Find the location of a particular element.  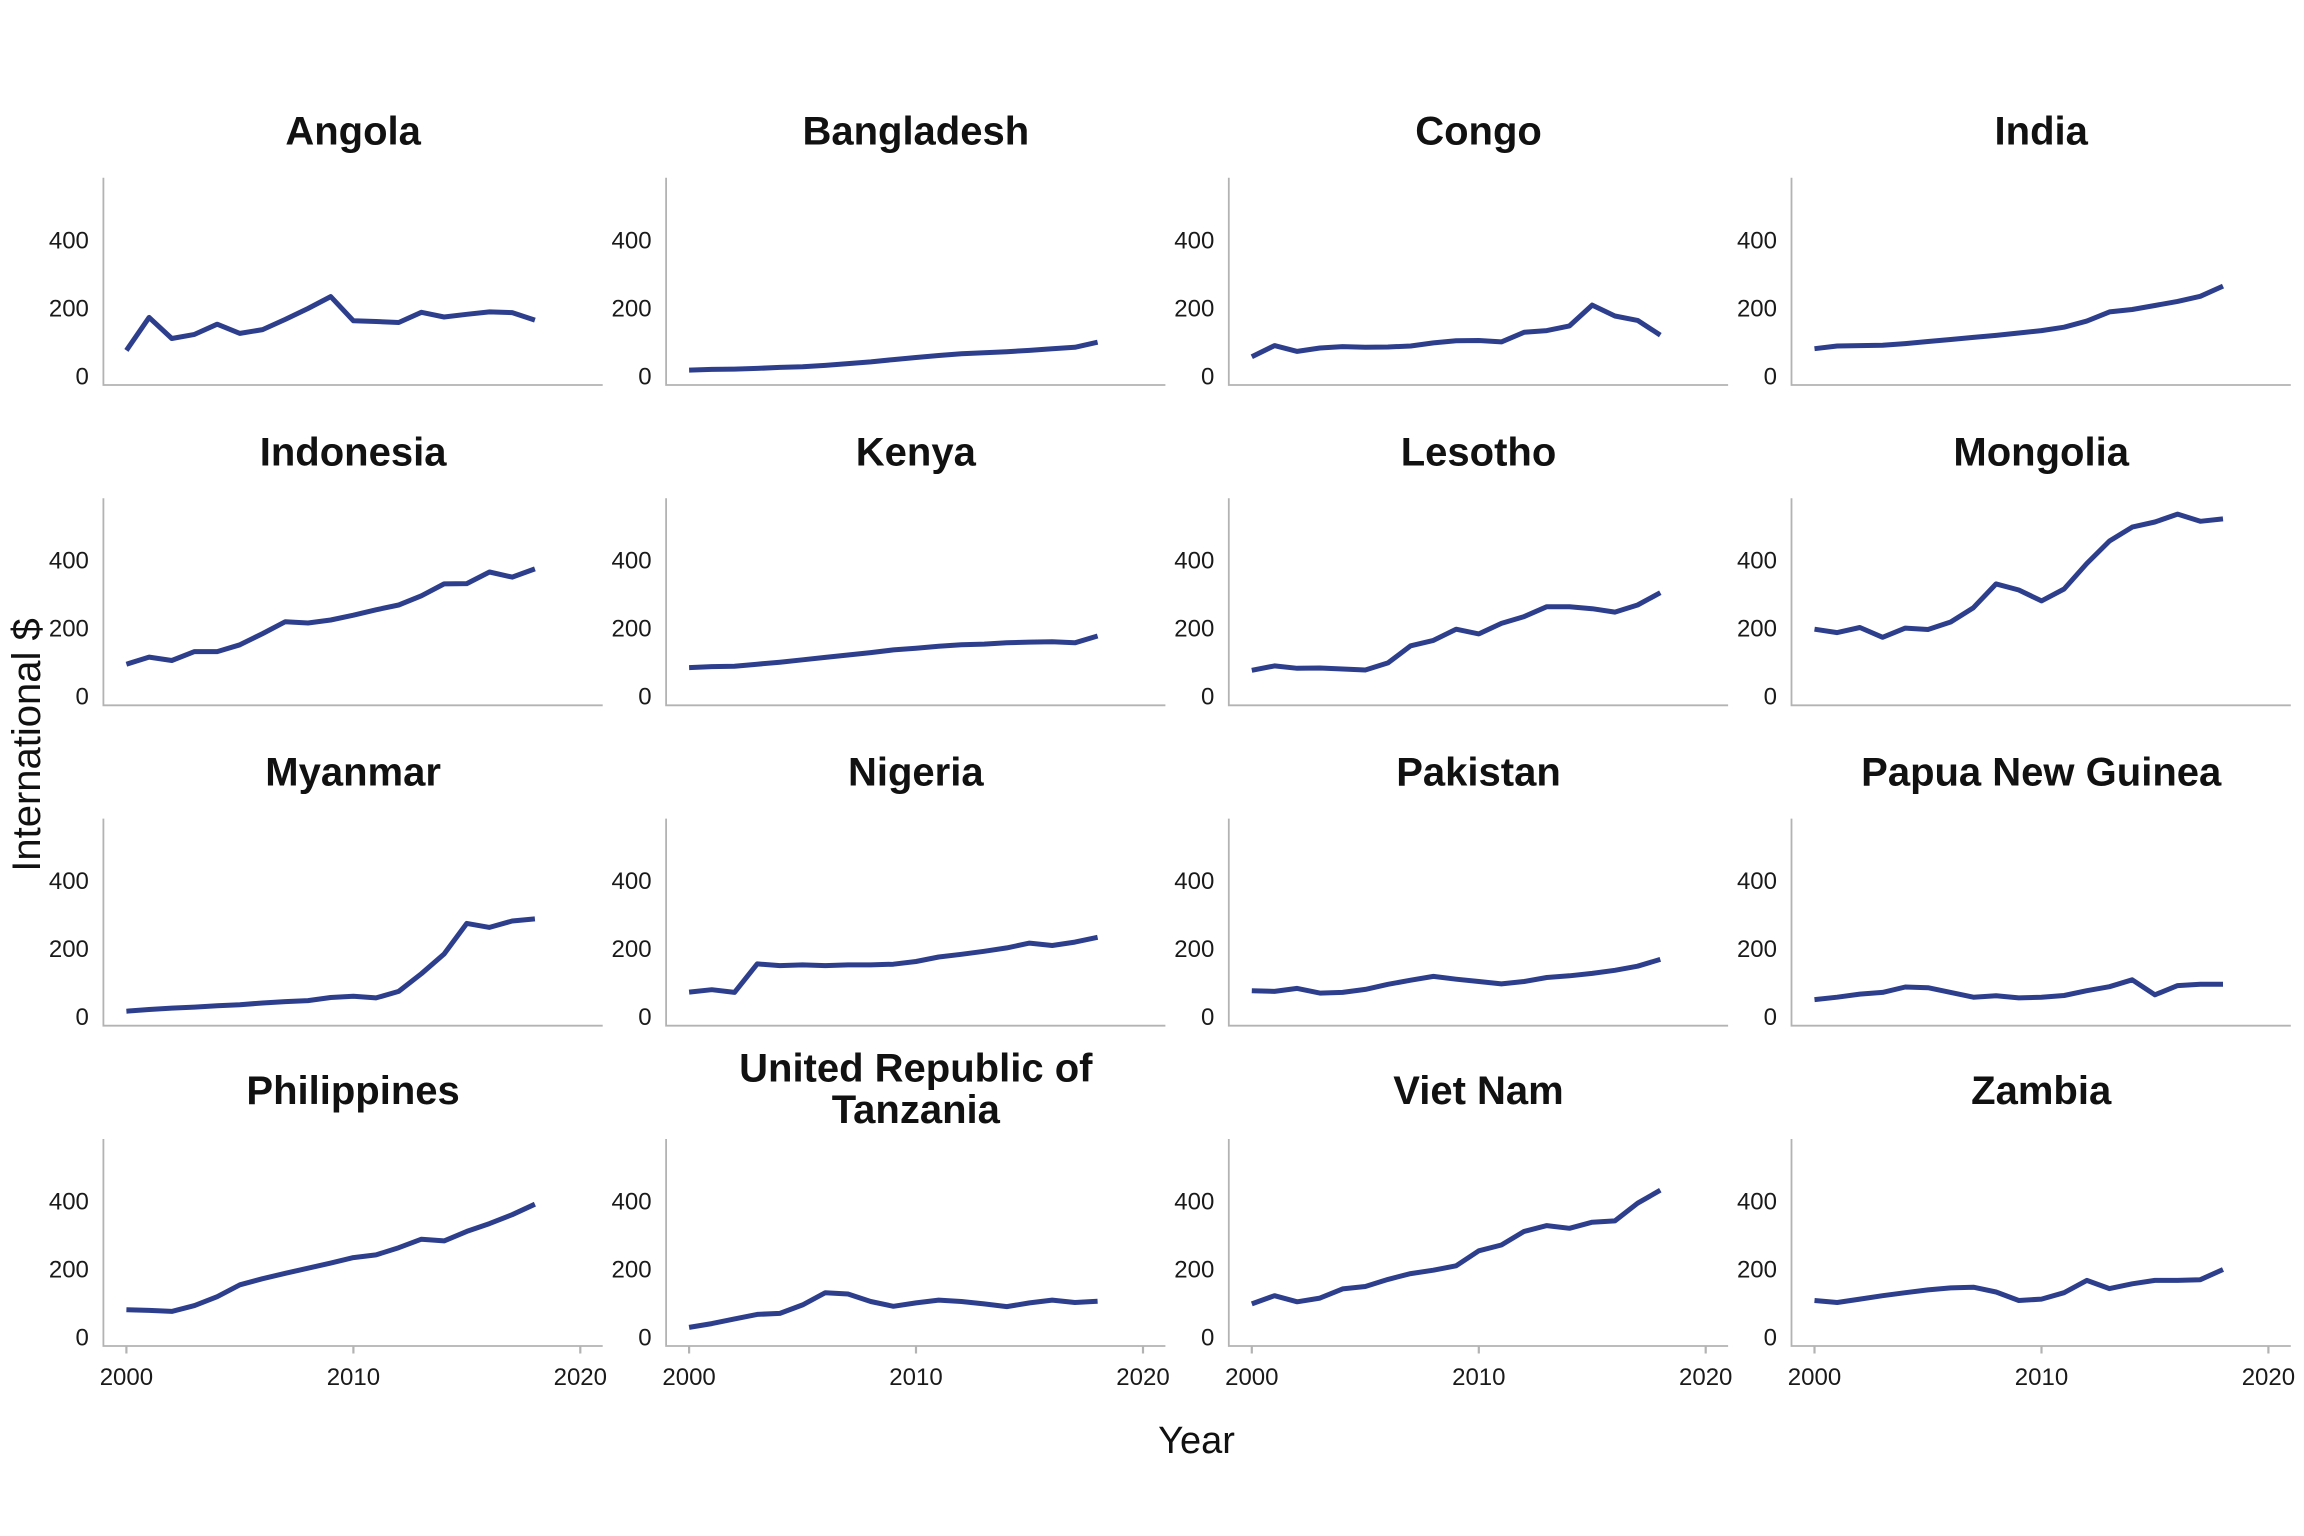

svg-text: International $ is located at coordinates (27, 745).